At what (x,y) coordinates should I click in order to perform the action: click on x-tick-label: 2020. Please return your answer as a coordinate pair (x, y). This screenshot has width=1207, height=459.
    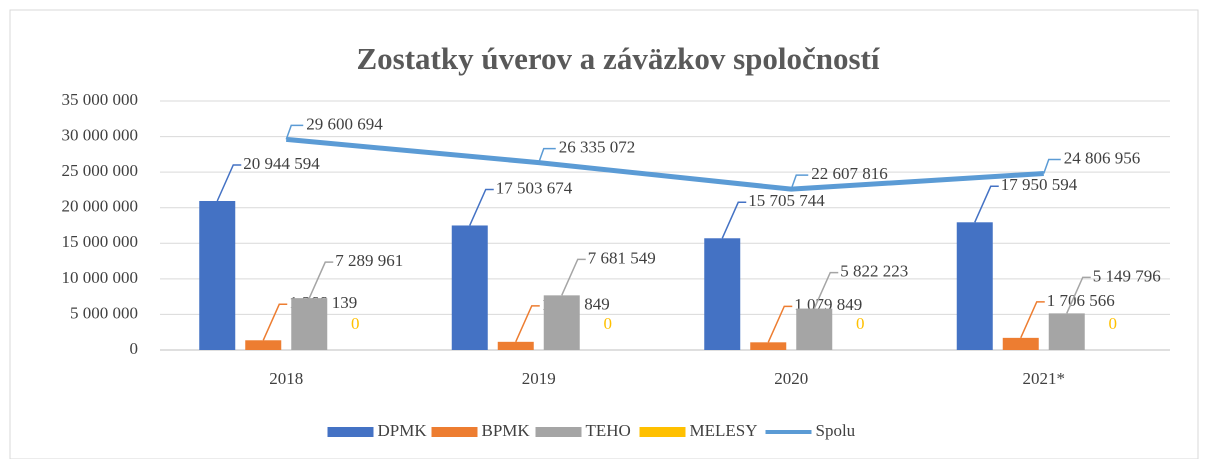
    Looking at the image, I should click on (791, 378).